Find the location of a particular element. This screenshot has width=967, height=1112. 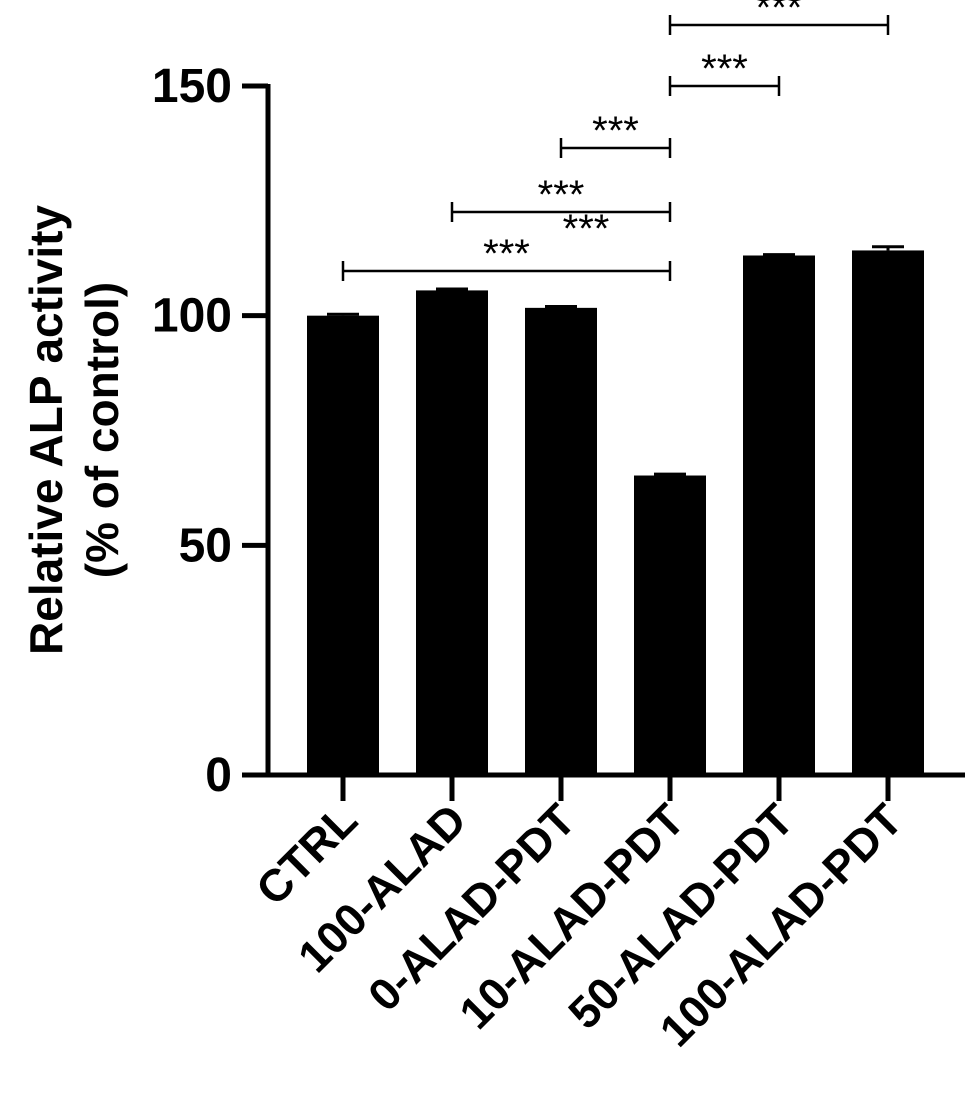

bar-50-alad-pdt is located at coordinates (779, 515).